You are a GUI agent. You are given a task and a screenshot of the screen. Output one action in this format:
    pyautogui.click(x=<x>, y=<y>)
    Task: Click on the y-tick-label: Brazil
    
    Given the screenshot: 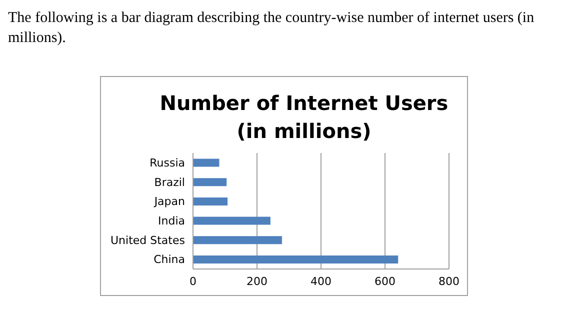 What is the action you would take?
    pyautogui.click(x=169, y=182)
    